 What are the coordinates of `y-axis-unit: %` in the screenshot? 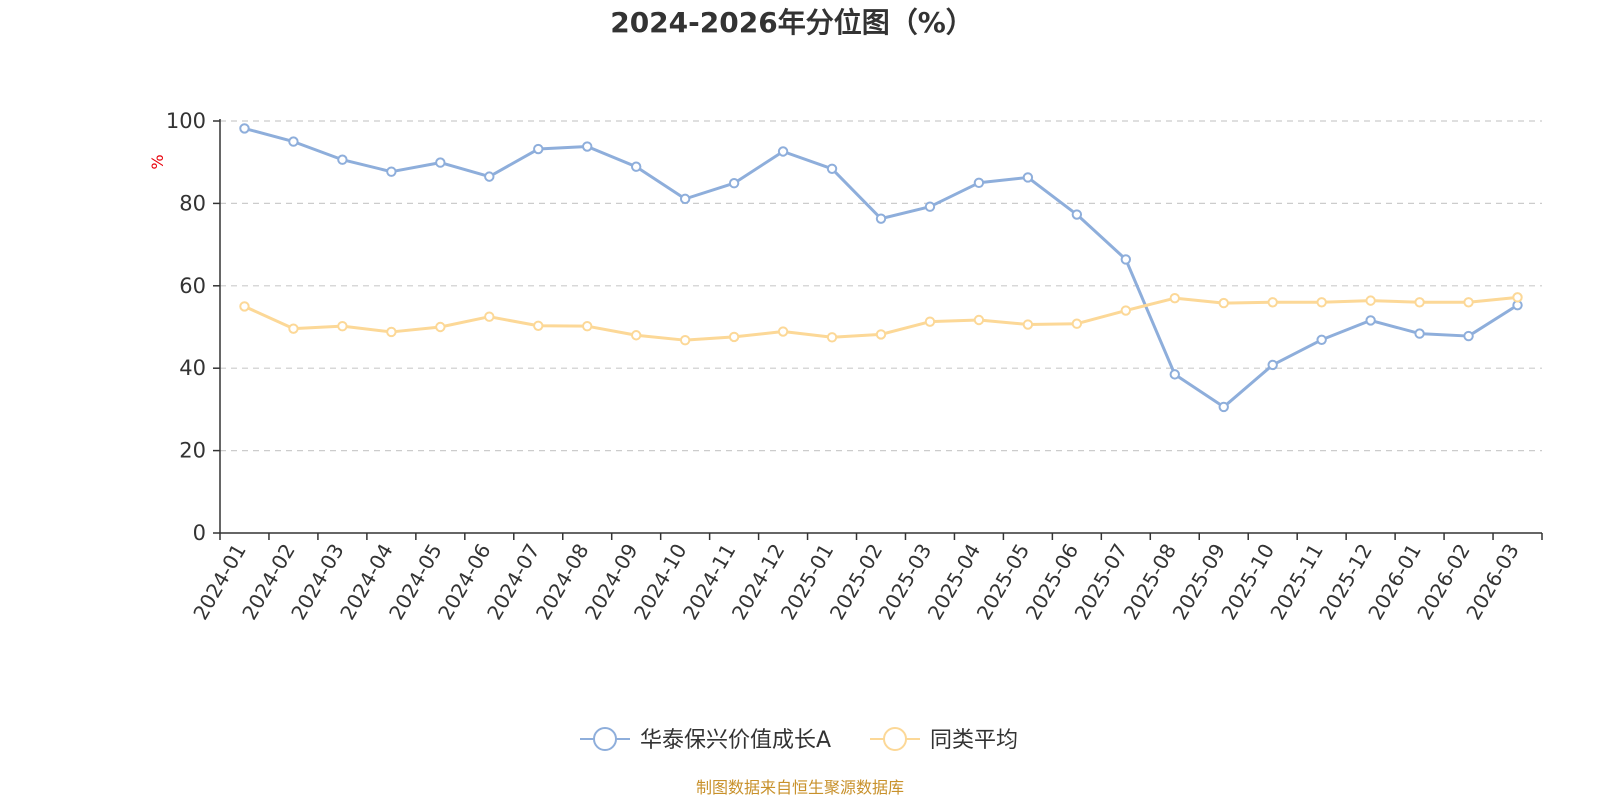 It's located at (157, 161).